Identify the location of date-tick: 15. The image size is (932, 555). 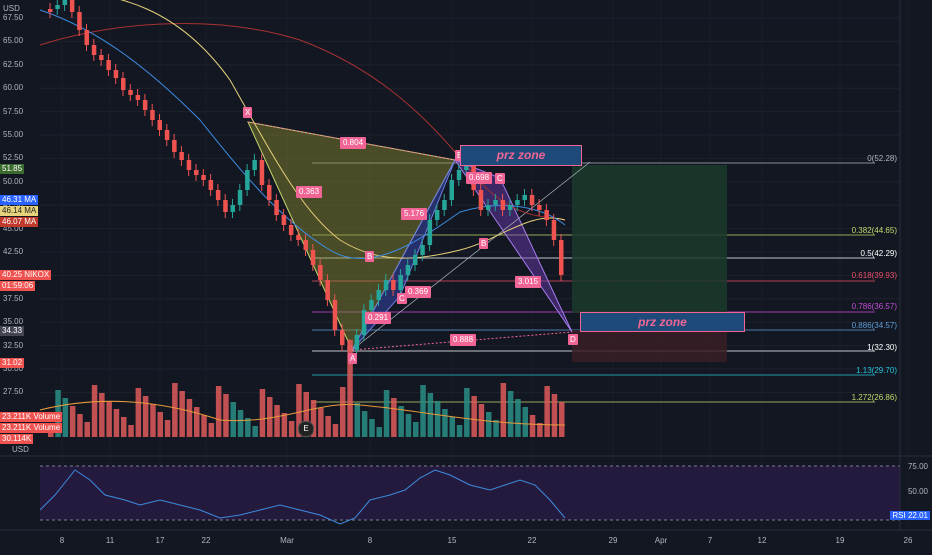
(452, 540).